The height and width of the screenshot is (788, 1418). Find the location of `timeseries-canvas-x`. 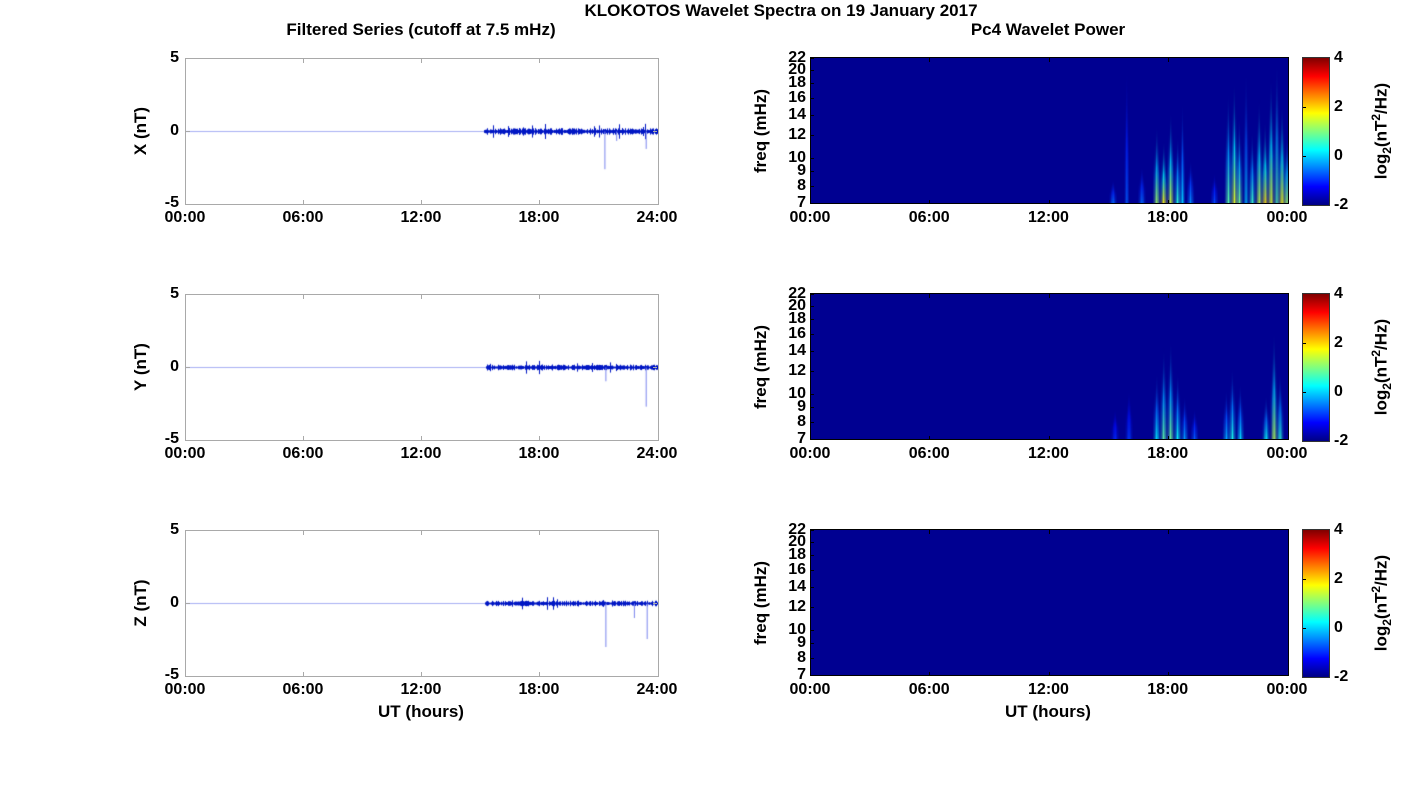

timeseries-canvas-x is located at coordinates (422, 131).